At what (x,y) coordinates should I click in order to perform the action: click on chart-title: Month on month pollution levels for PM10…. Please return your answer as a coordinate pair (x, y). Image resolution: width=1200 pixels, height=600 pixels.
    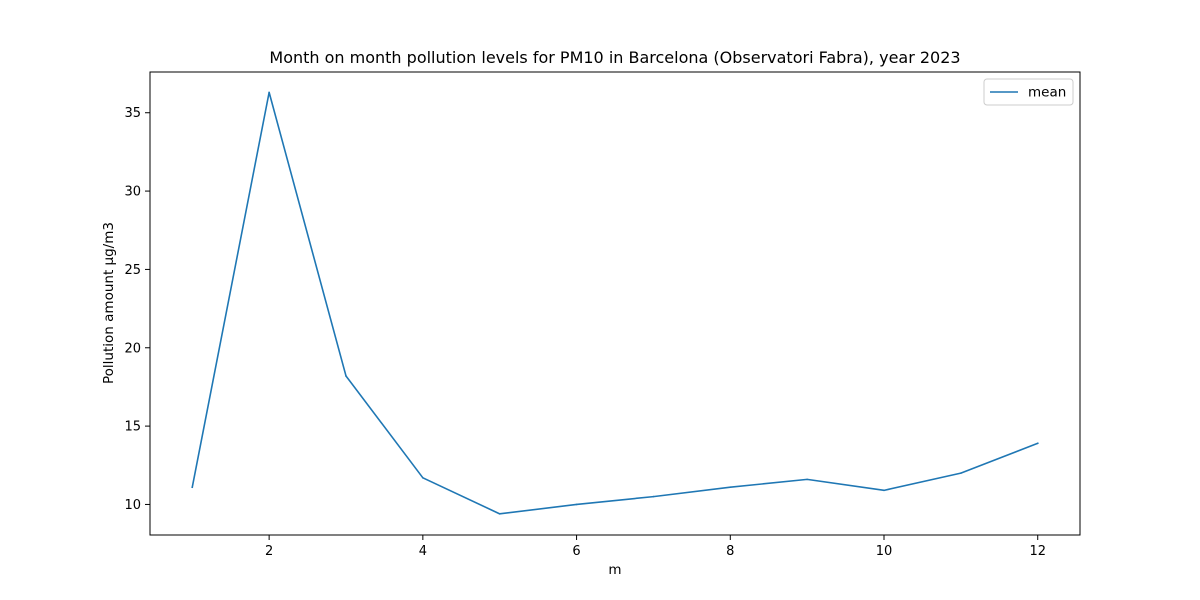
    Looking at the image, I should click on (614, 57).